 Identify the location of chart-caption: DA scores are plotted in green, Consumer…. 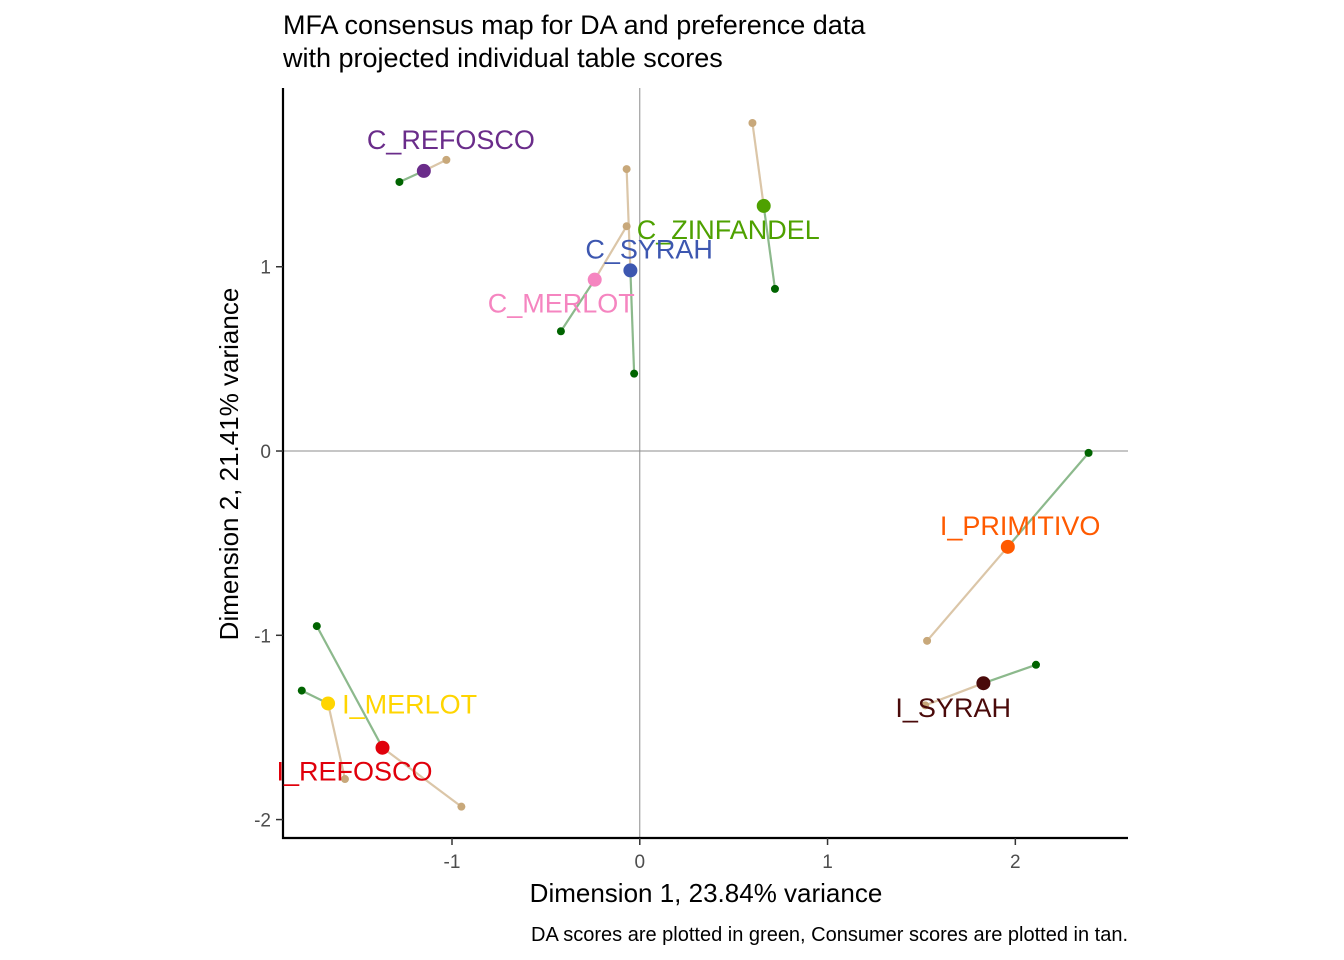
(829, 935).